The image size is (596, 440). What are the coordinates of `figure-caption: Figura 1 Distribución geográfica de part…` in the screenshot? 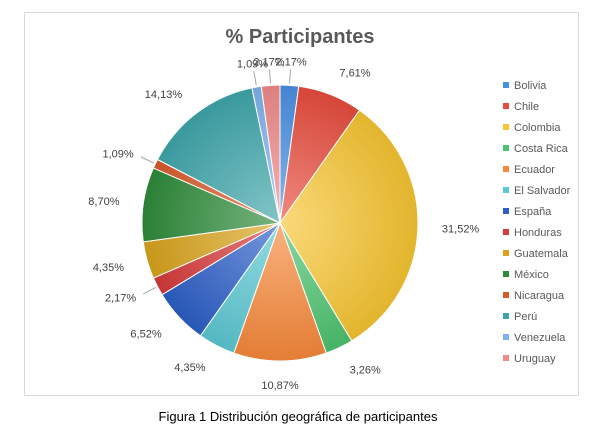 It's located at (298, 416).